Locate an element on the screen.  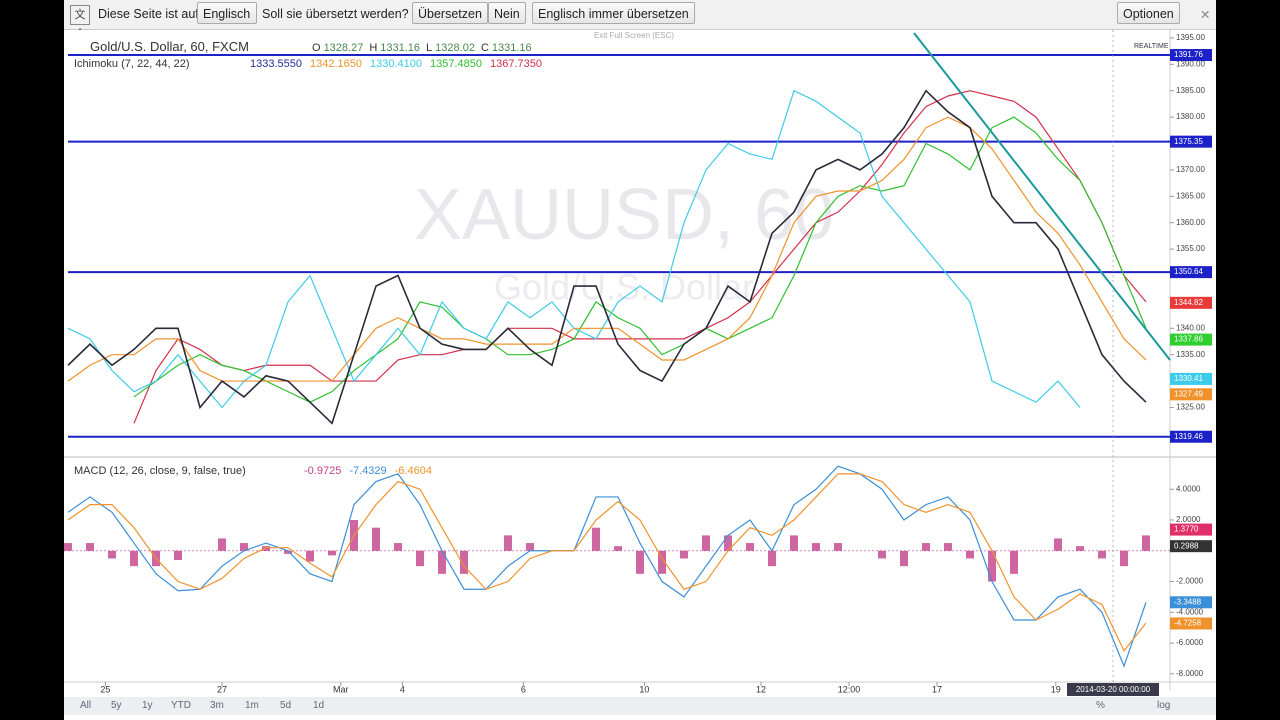
range-button: 3m is located at coordinates (217, 705).